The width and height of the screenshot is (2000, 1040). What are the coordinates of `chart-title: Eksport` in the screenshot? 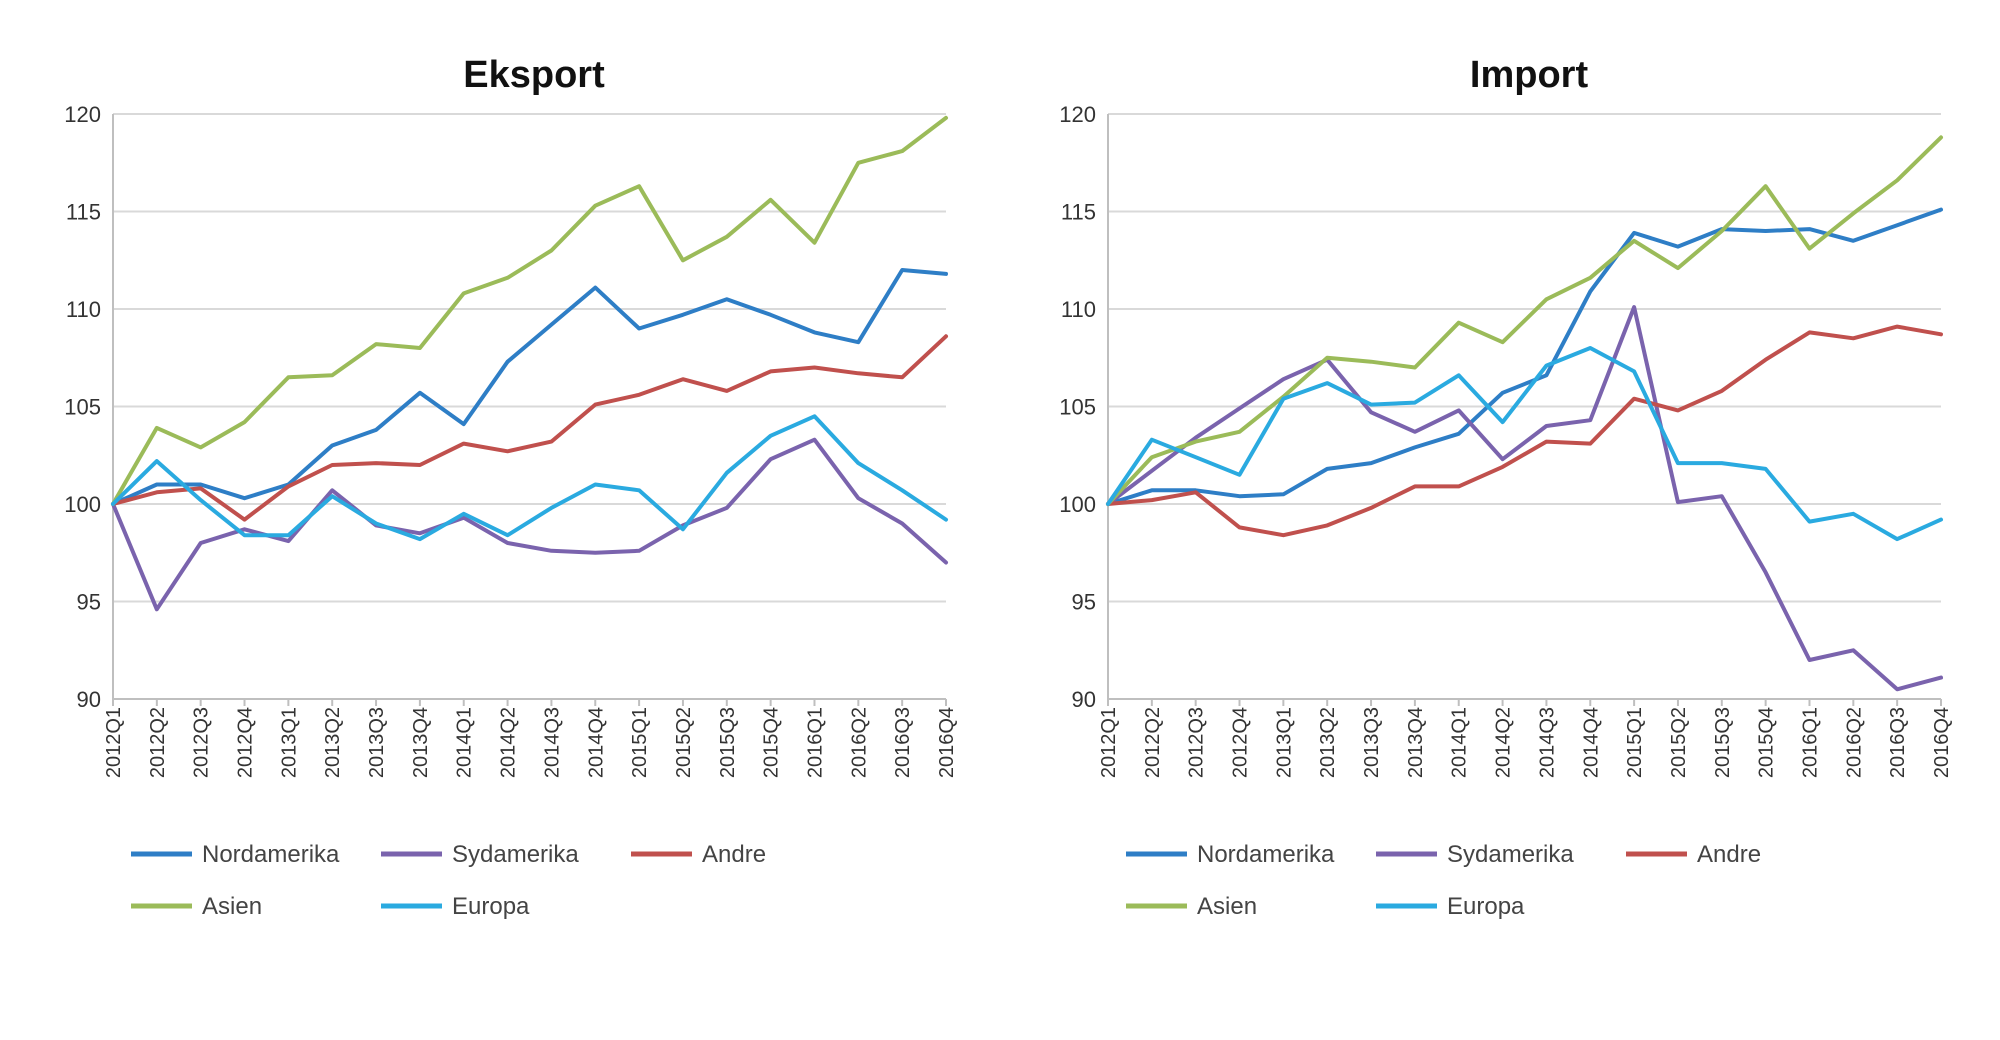 It's located at (534, 75).